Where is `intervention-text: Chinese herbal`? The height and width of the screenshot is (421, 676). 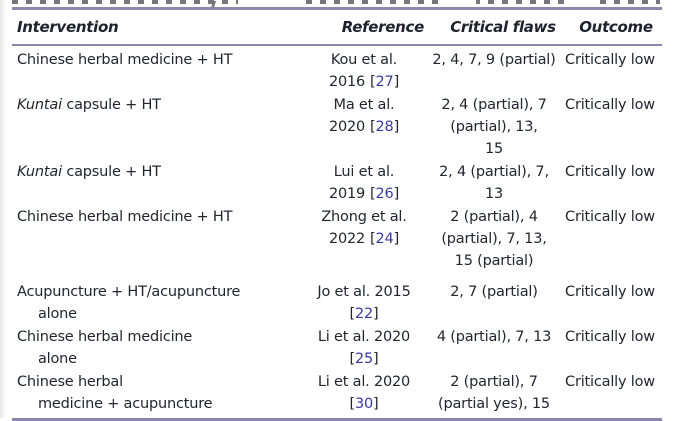
intervention-text: Chinese herbal is located at coordinates (70, 382).